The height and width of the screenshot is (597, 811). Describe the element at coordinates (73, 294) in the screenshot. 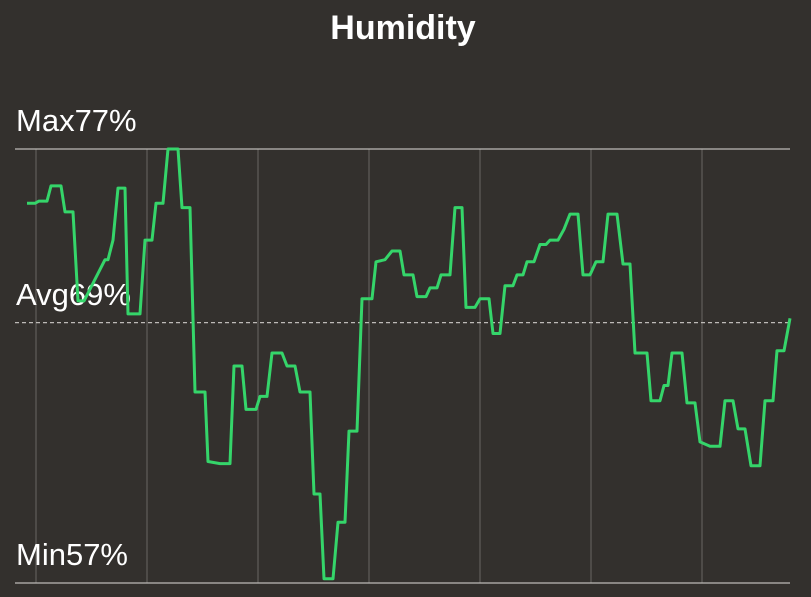

I see `y-tick-label: Avg69%` at that location.